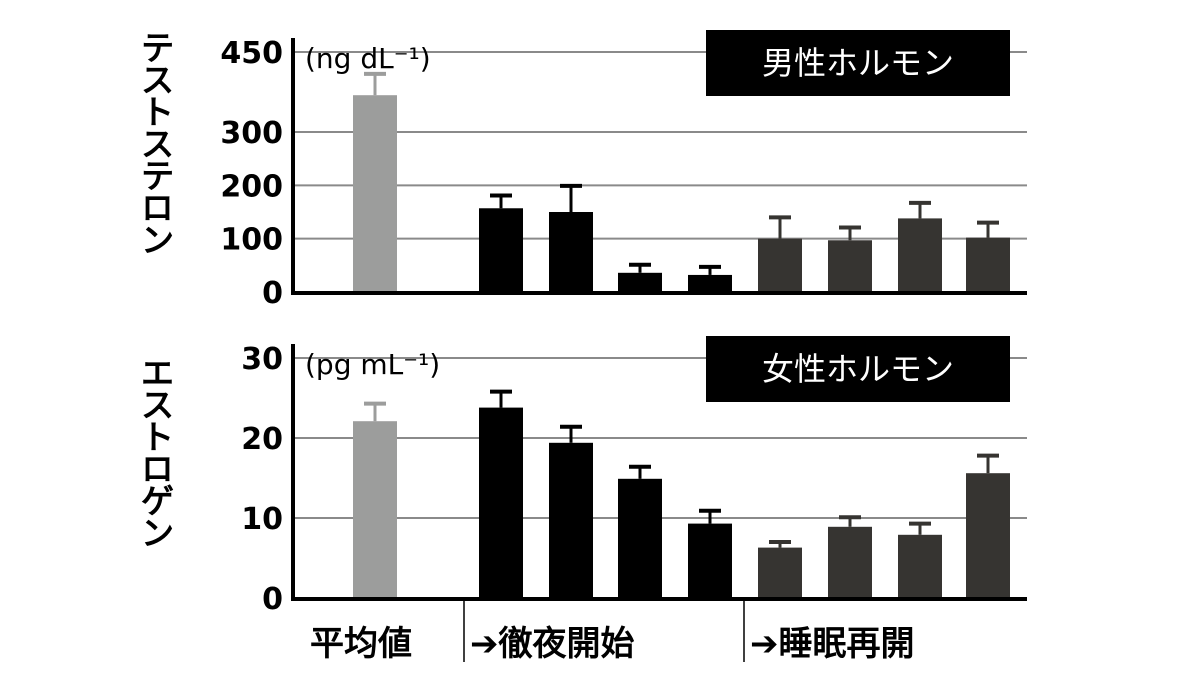 This screenshot has height=694, width=1200. I want to click on testosterone-axis-label: テストステロン, so click(154, 142).